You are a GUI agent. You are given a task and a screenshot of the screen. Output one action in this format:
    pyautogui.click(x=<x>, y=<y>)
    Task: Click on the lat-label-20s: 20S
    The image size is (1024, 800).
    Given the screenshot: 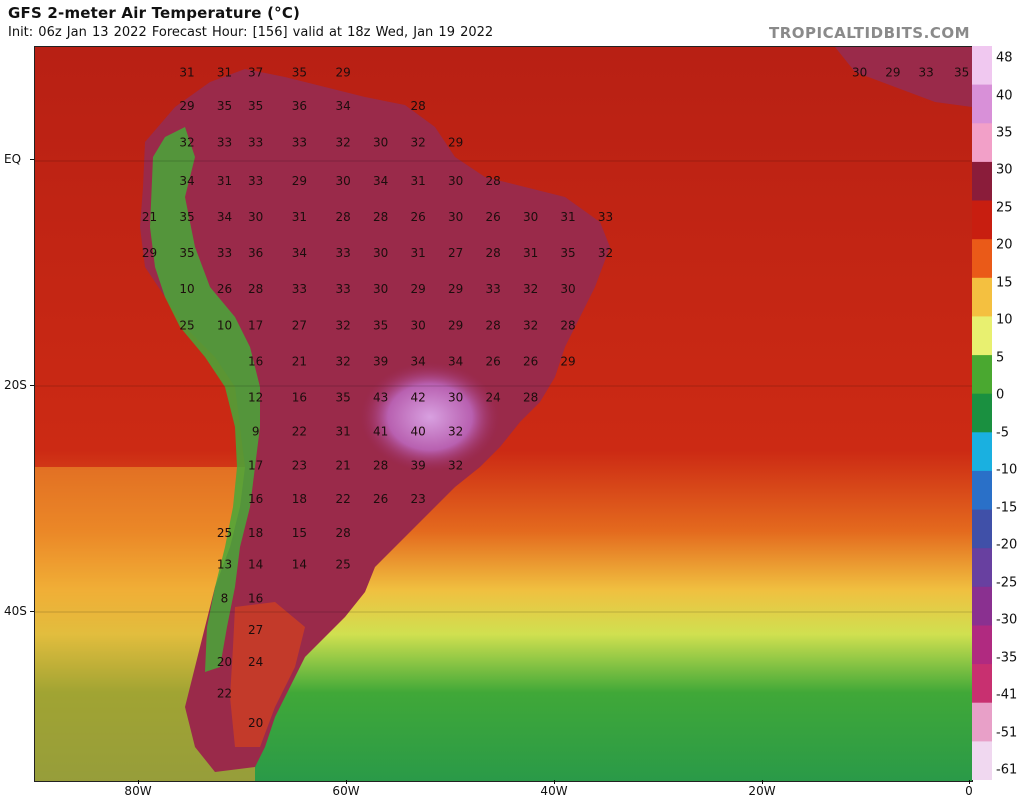 What is the action you would take?
    pyautogui.click(x=15, y=385)
    